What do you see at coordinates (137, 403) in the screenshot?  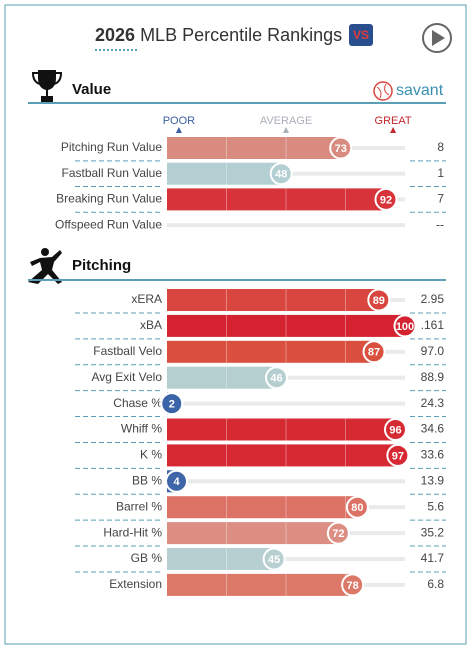 I see `metric-label: Chase %` at bounding box center [137, 403].